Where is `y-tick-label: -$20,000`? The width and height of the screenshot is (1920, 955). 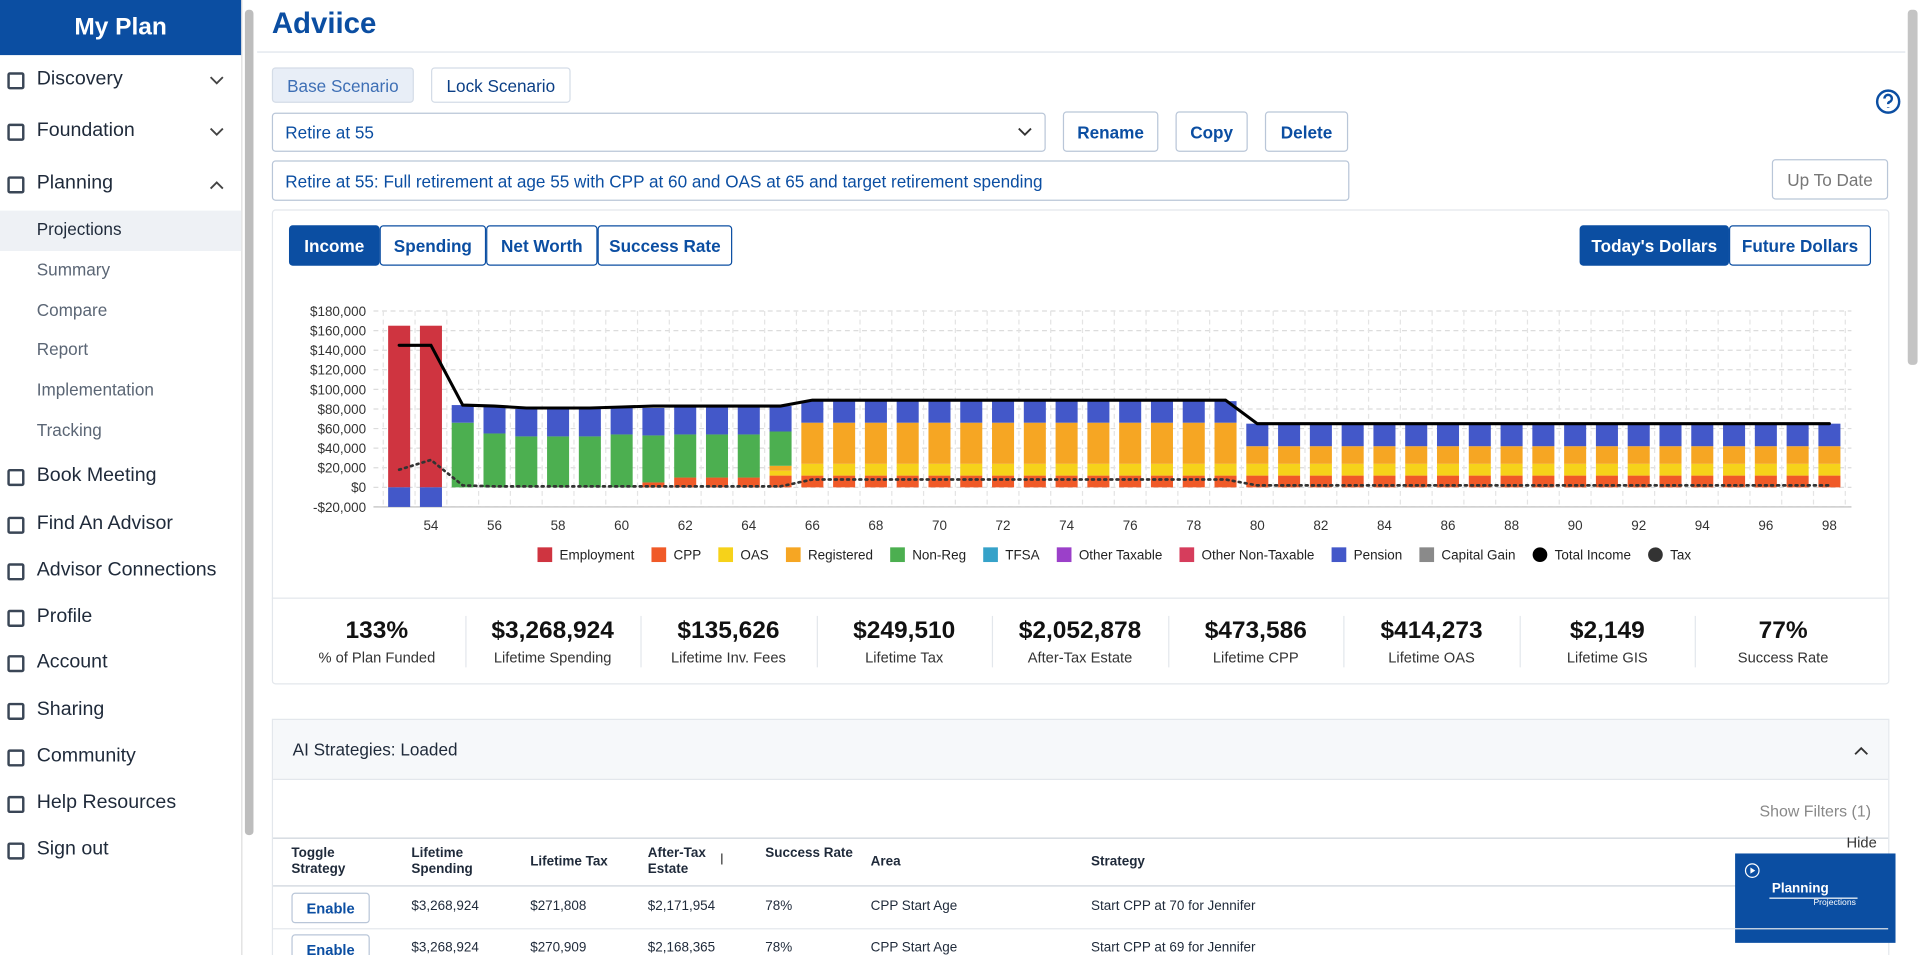
y-tick-label: -$20,000 is located at coordinates (339, 507).